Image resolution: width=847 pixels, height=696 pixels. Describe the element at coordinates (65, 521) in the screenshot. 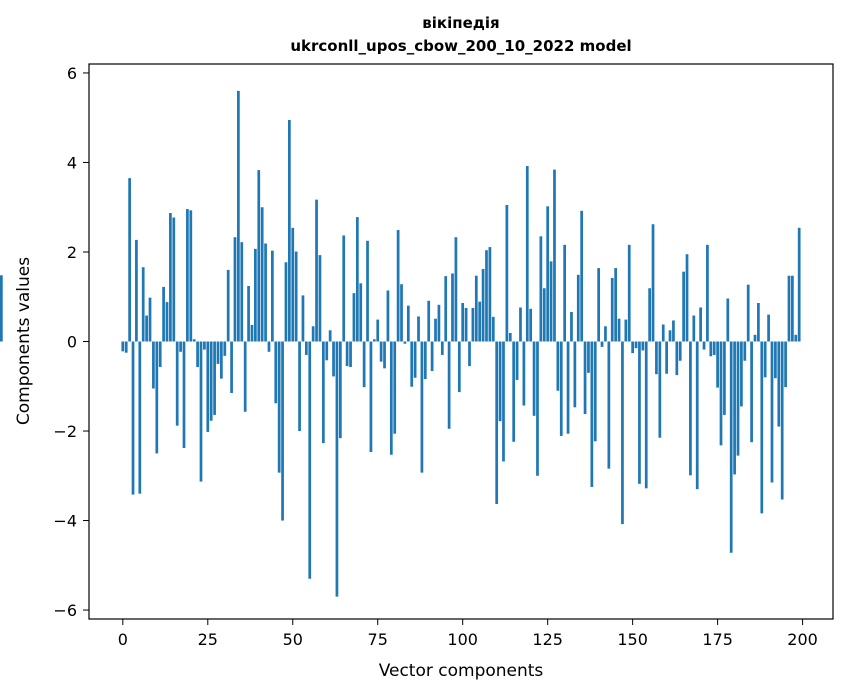

I see `y-tick-label: −4` at that location.